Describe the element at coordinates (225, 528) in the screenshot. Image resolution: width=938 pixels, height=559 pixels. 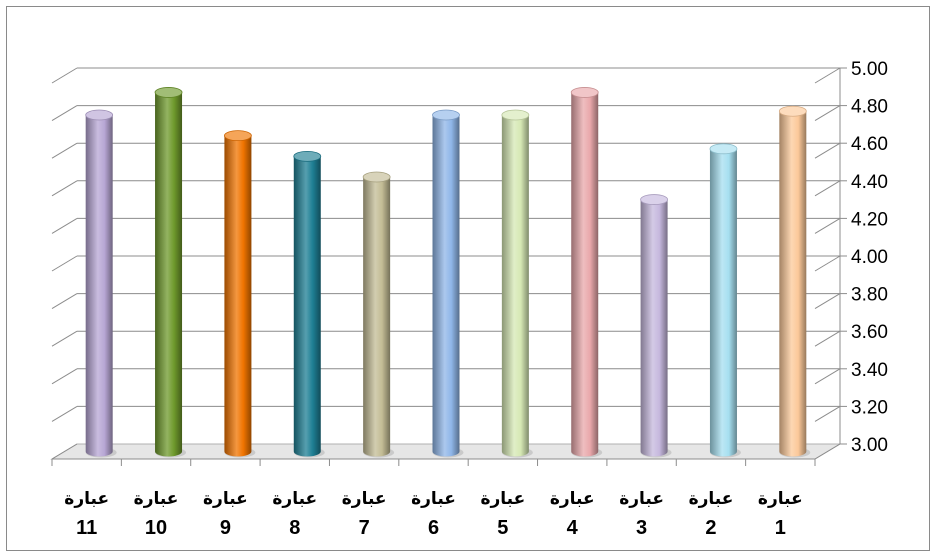
I see `x-tick-number: 9` at that location.